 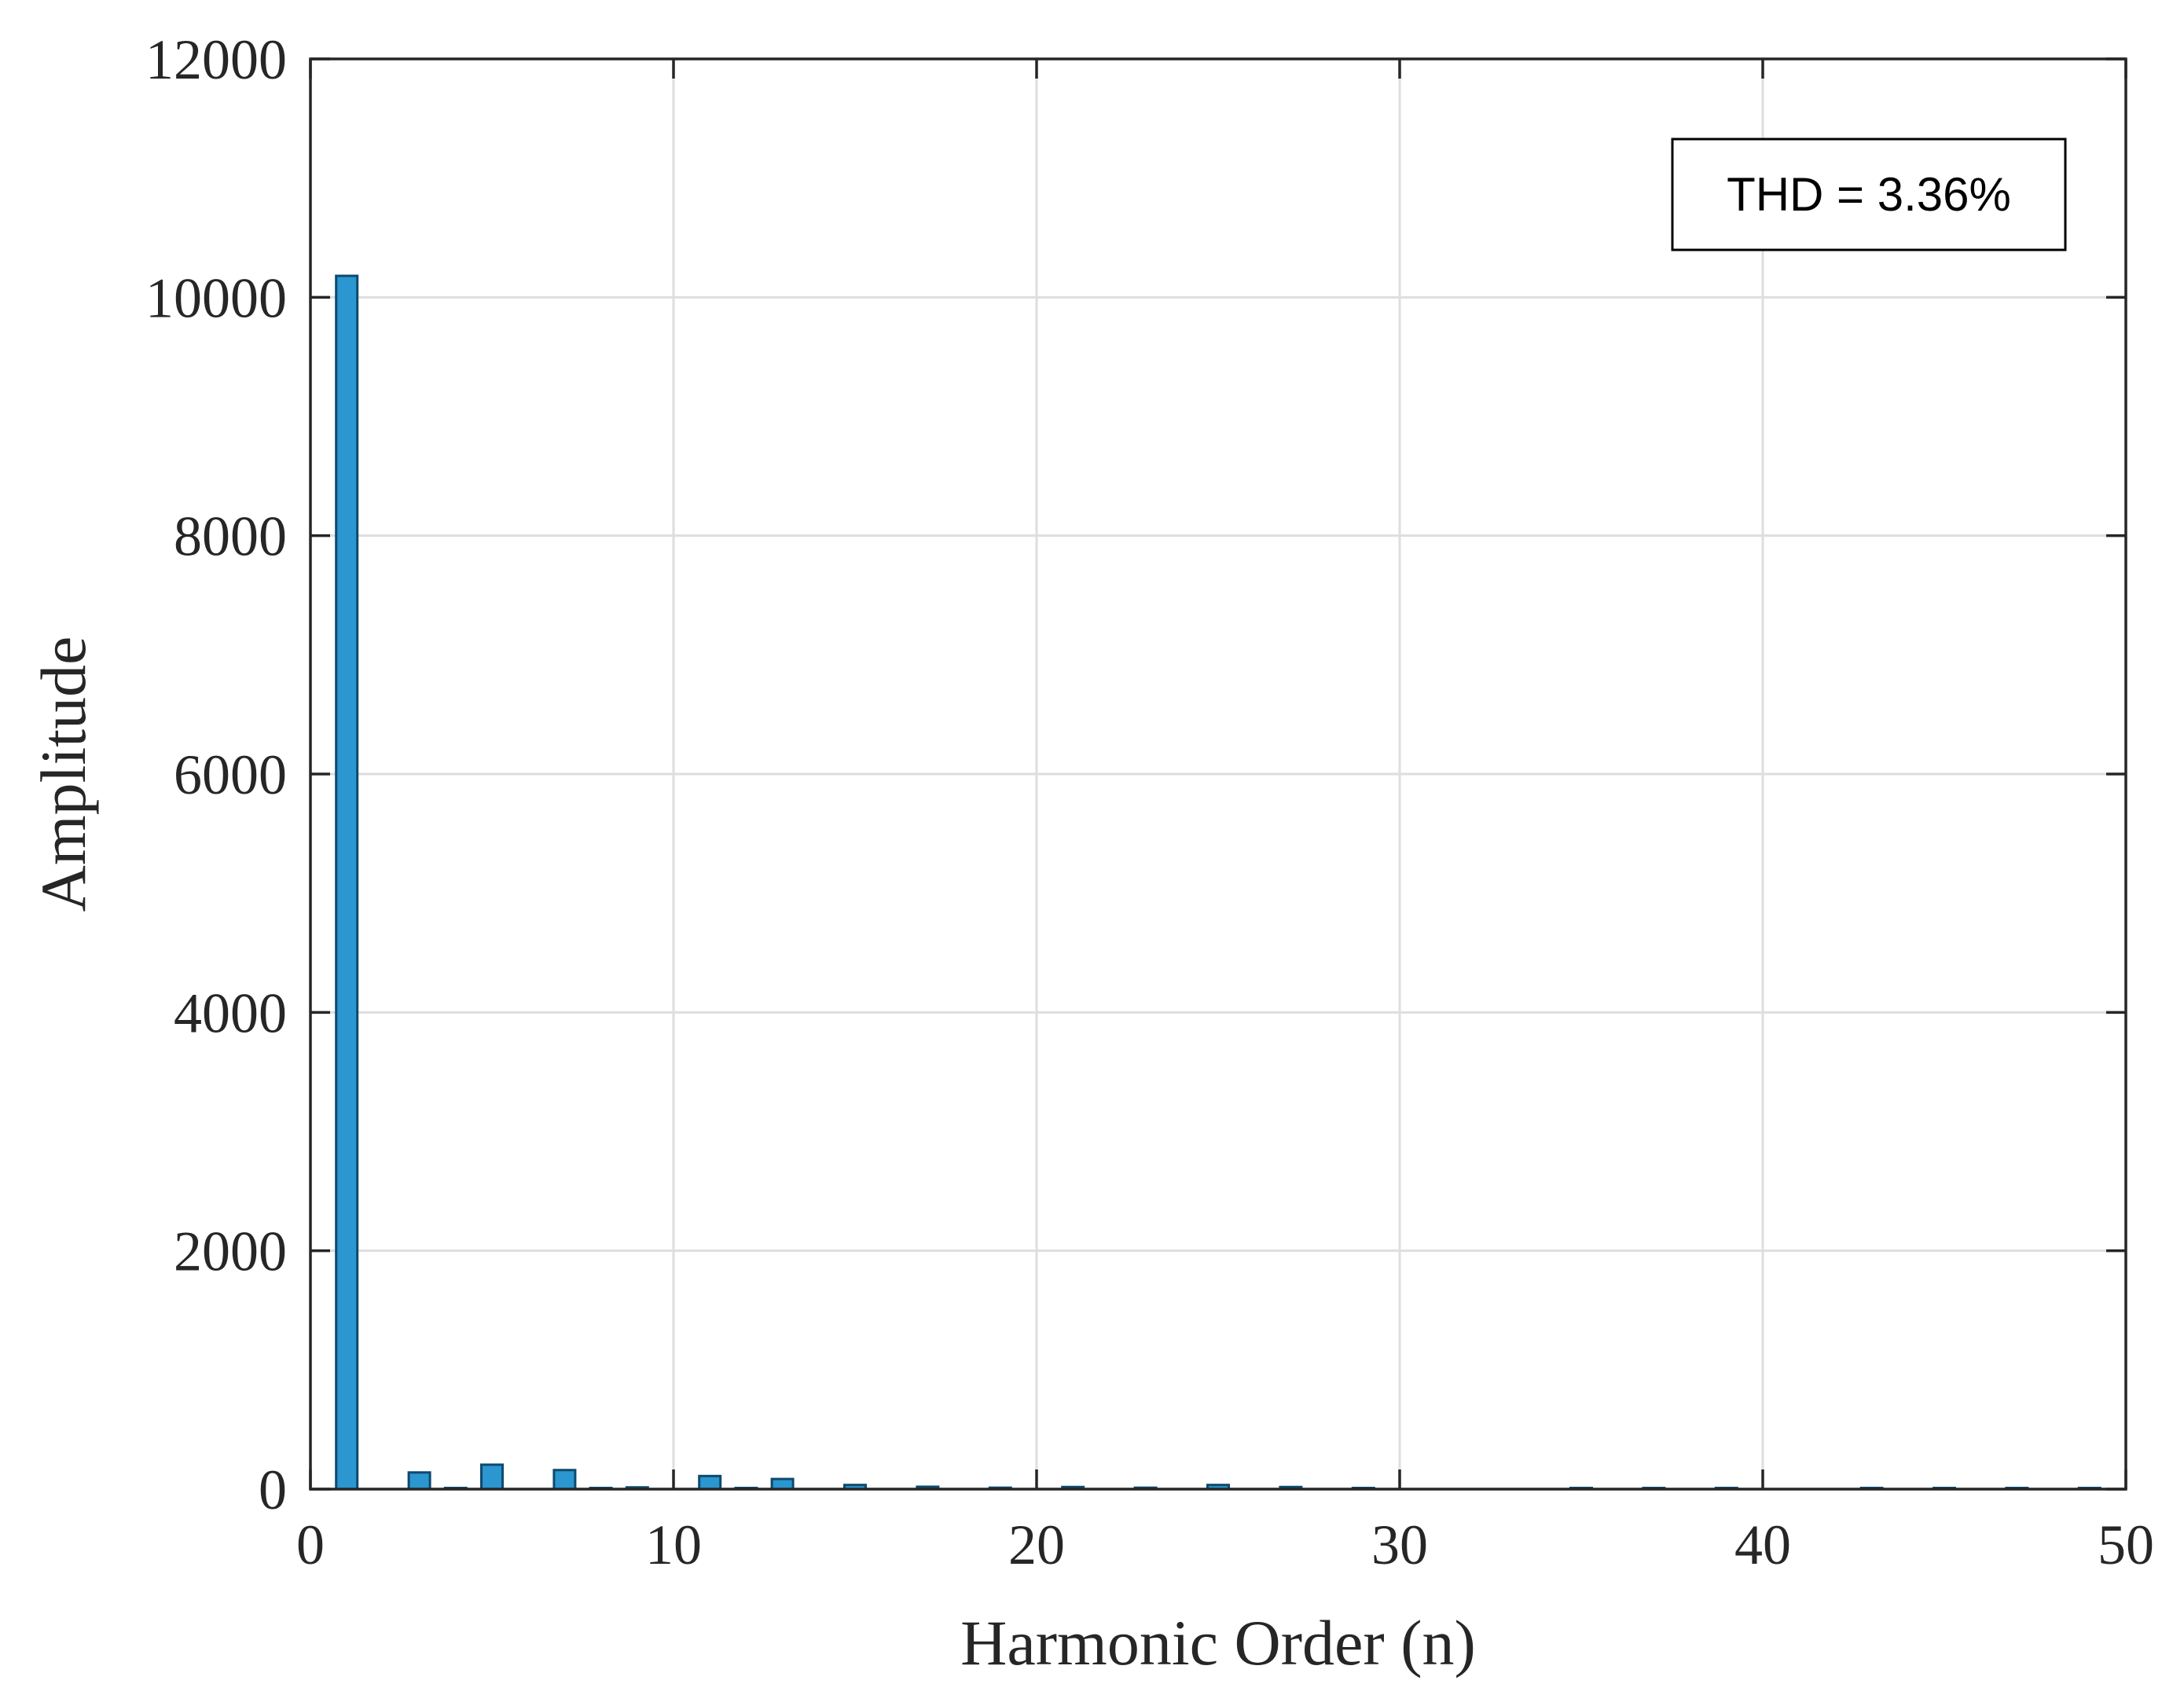 What do you see at coordinates (230, 537) in the screenshot?
I see `y-tick-label-8000: 8000` at bounding box center [230, 537].